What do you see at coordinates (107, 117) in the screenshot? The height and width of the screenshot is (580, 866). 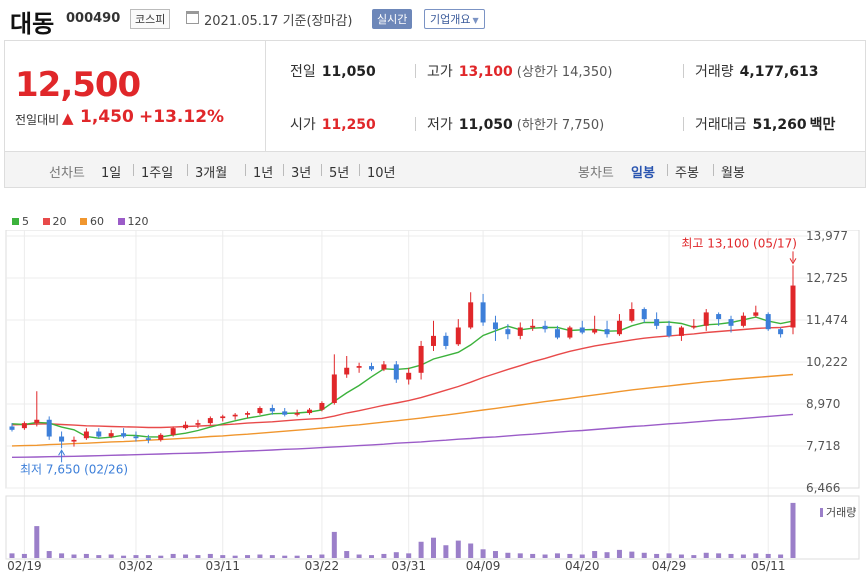 I see `change-value: 1,450` at bounding box center [107, 117].